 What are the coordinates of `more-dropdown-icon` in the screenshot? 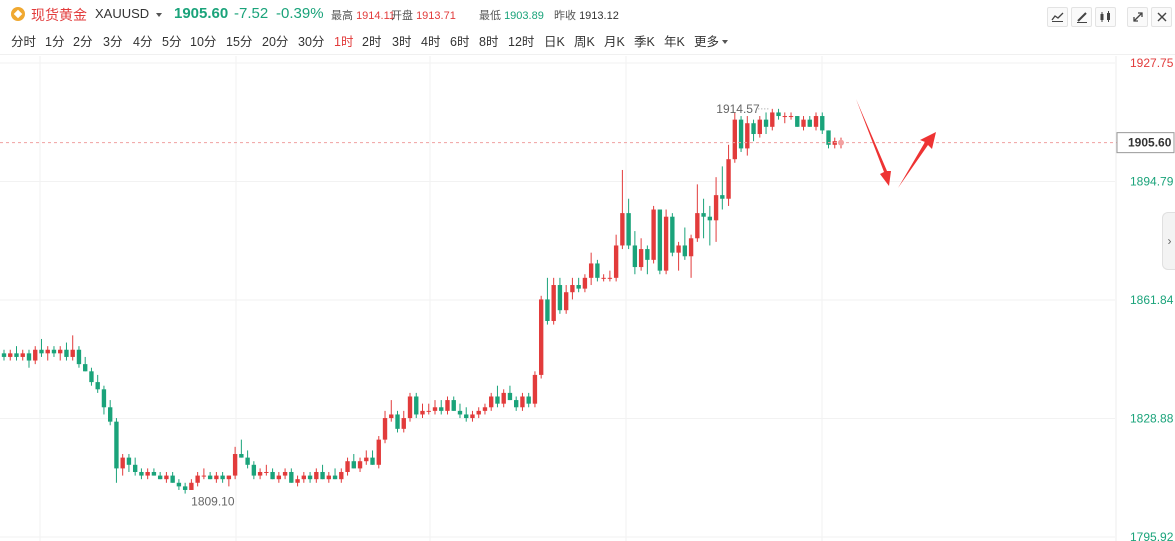 It's located at (725, 42).